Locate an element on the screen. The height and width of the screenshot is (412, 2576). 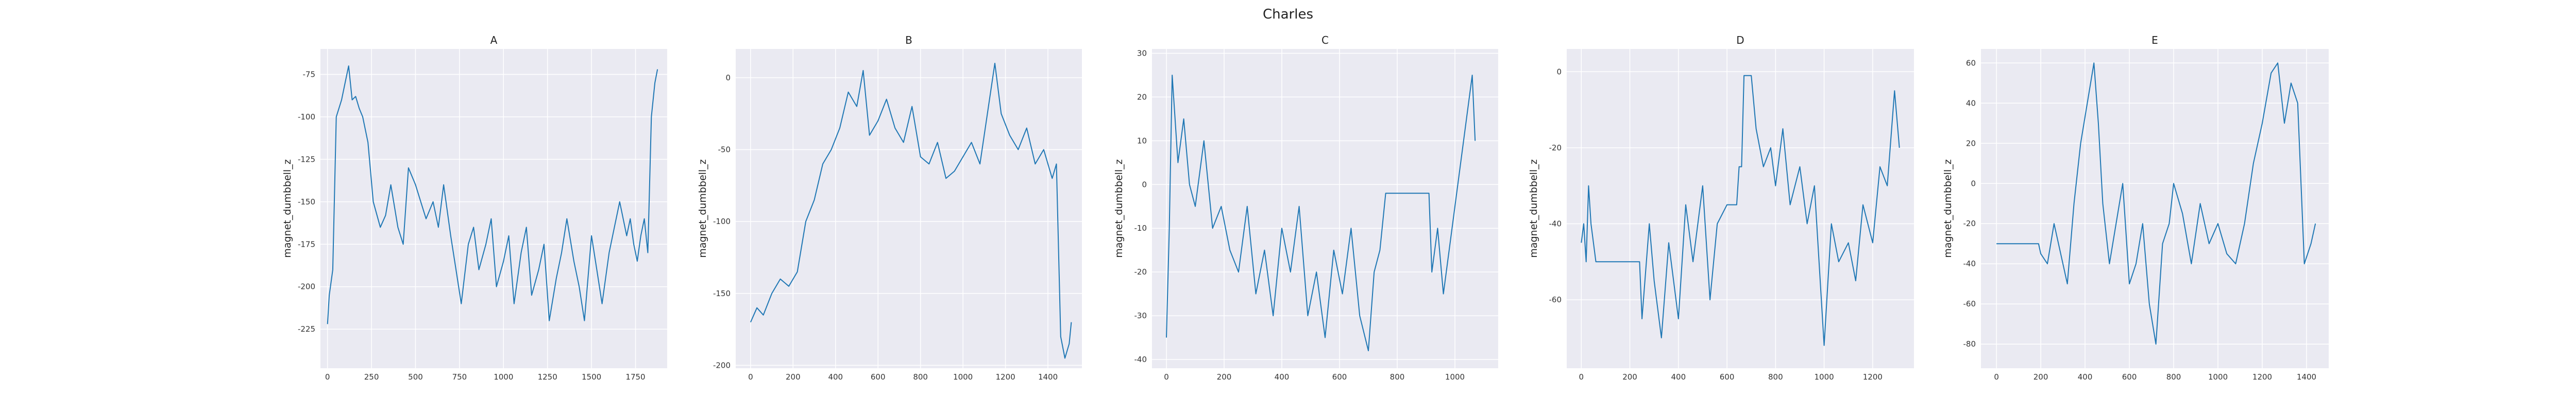
panel-title: A is located at coordinates (494, 40).